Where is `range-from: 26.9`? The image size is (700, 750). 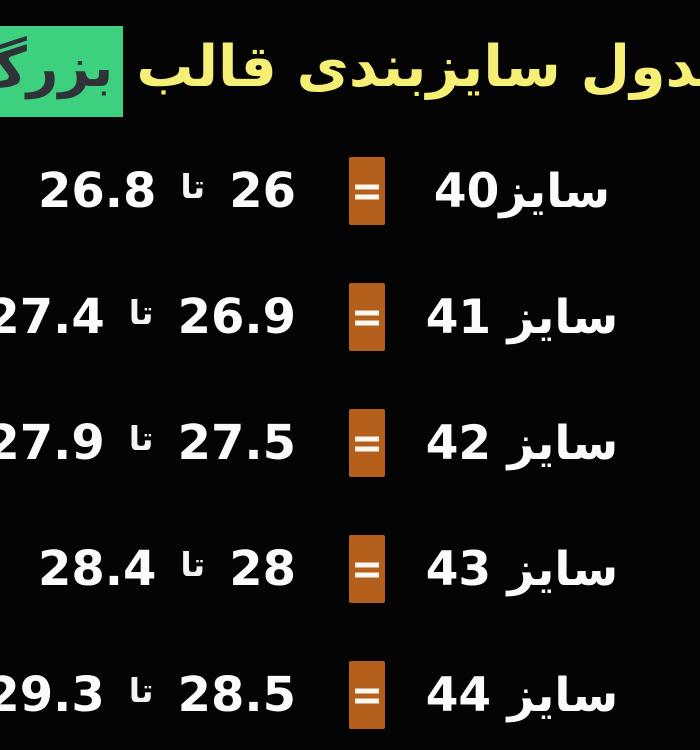 range-from: 26.9 is located at coordinates (236, 317).